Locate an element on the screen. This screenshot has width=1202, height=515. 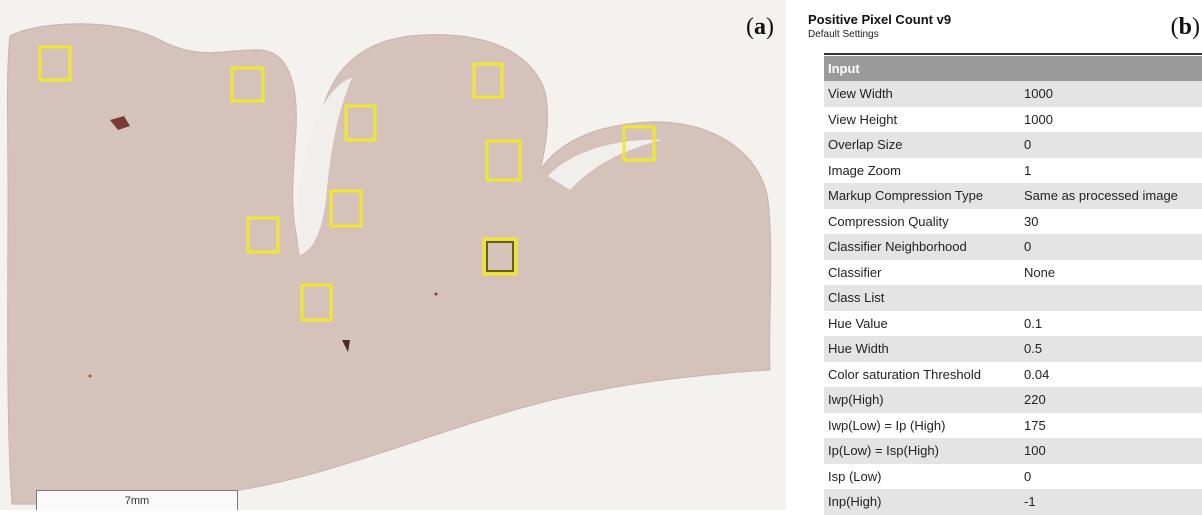
param-name: Classifier Neighborhood is located at coordinates (897, 247).